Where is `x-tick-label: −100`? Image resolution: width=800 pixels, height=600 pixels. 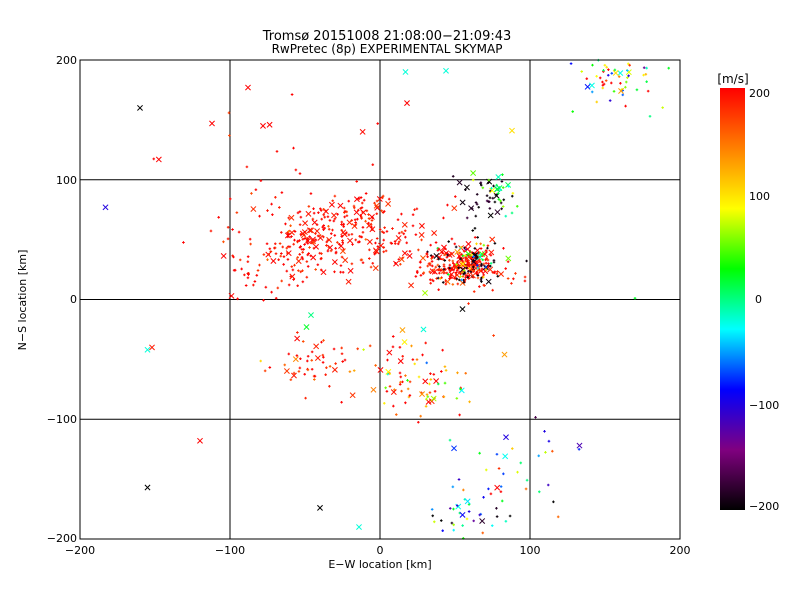 x-tick-label: −100 is located at coordinates (230, 550).